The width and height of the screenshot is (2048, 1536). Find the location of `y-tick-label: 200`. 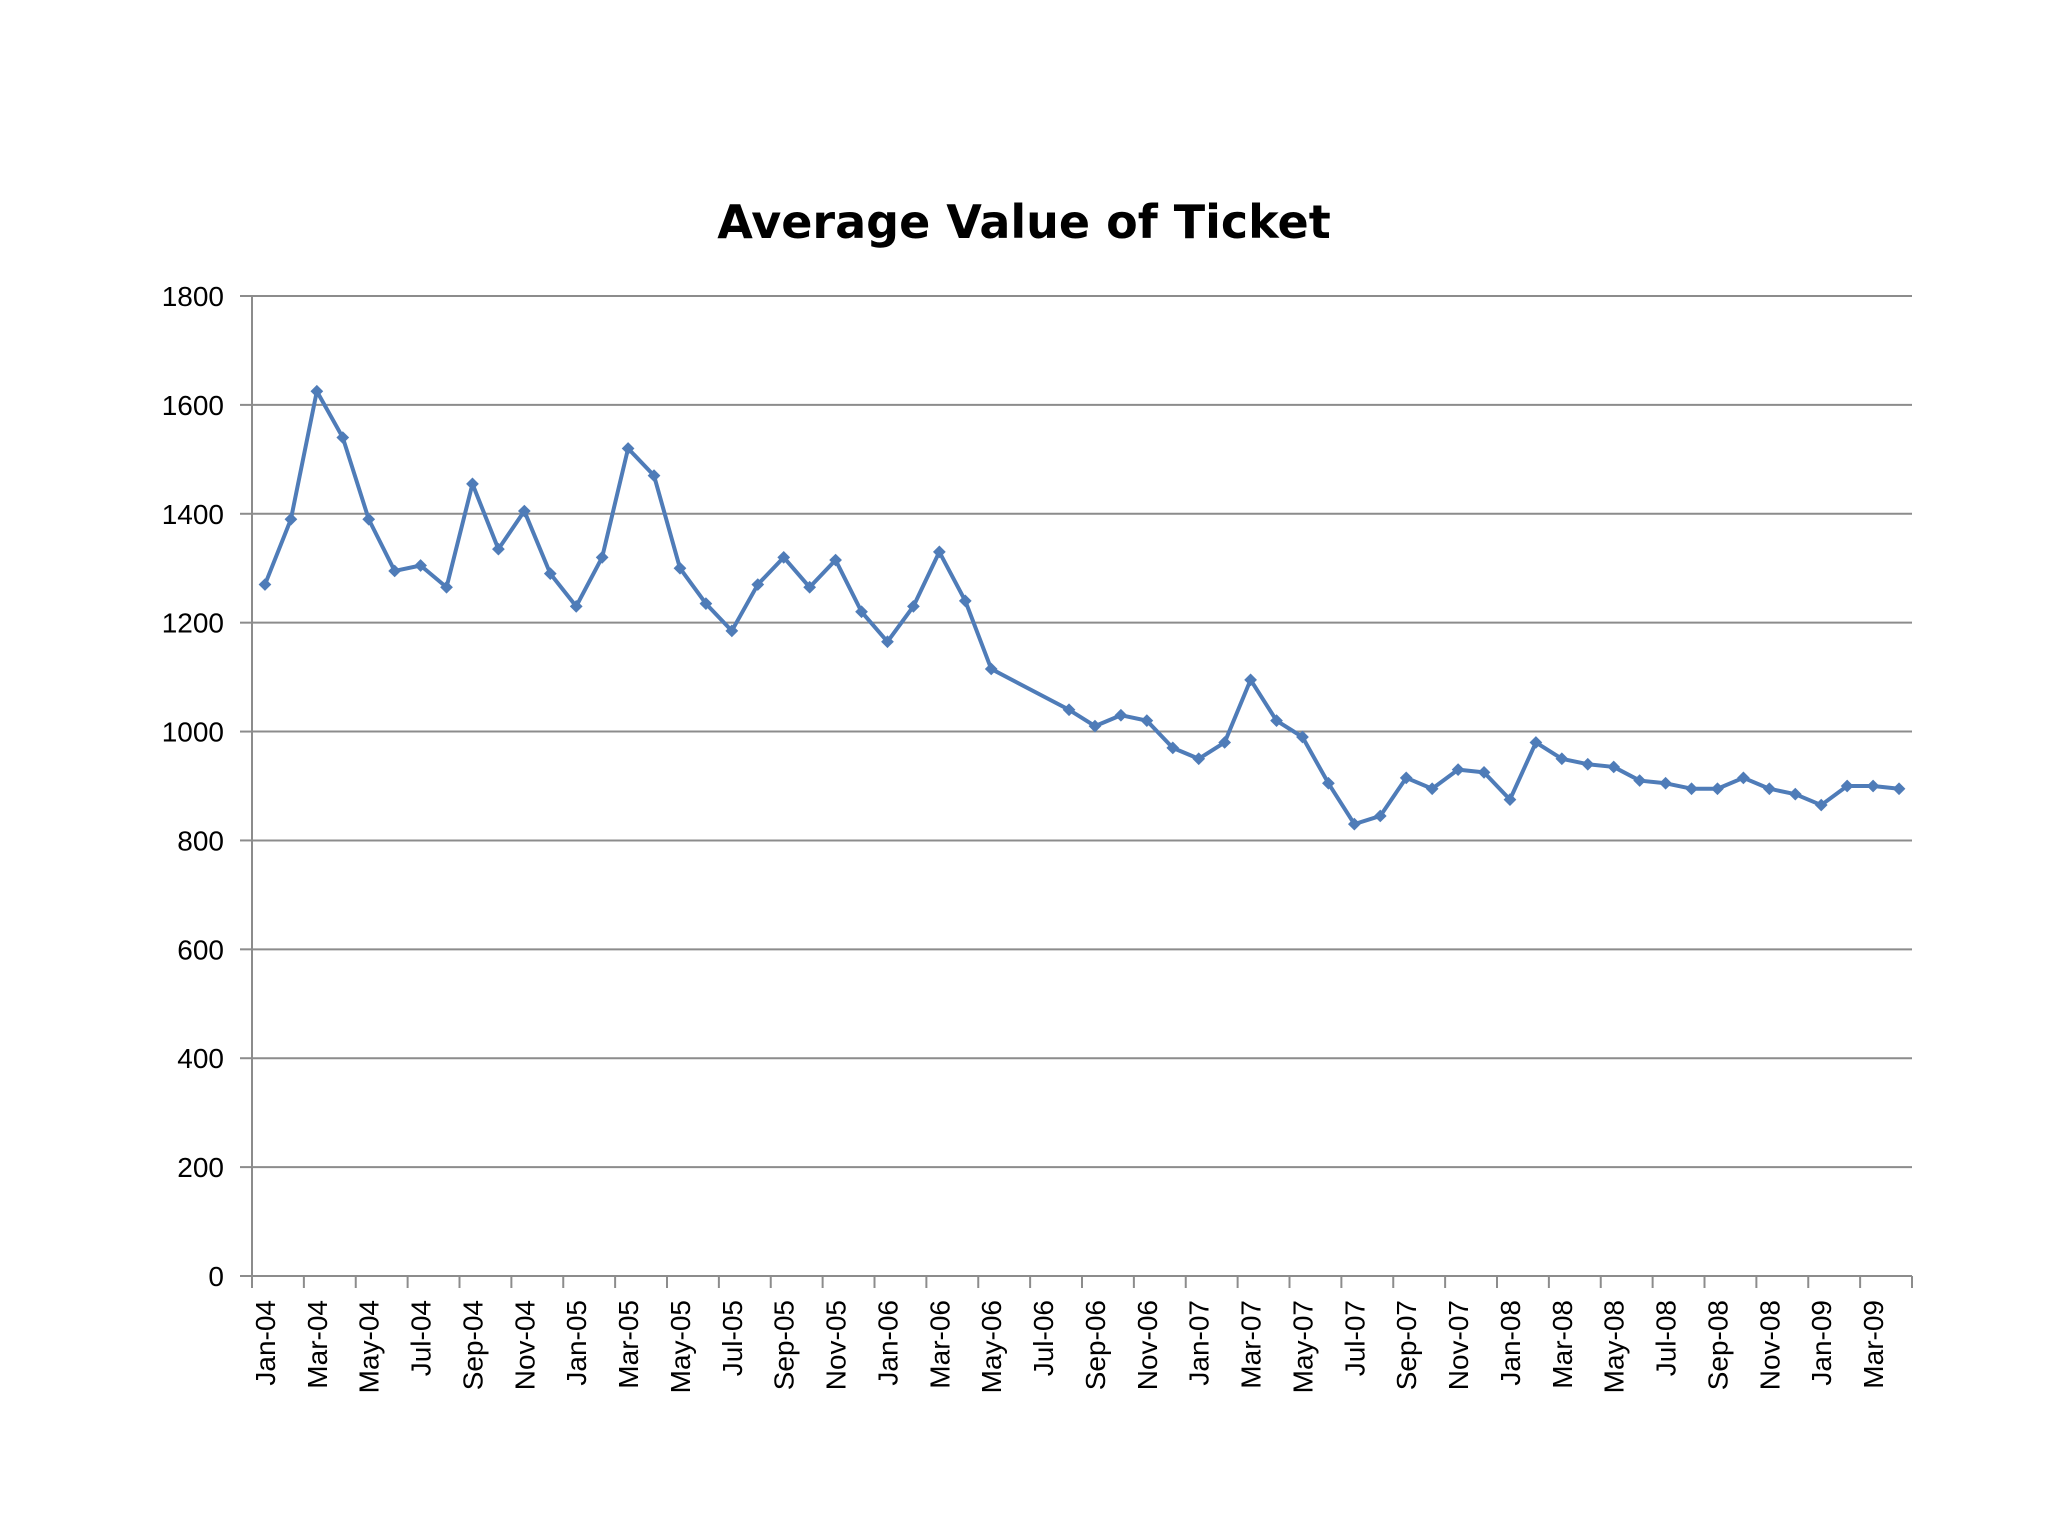

y-tick-label: 200 is located at coordinates (200, 1167).